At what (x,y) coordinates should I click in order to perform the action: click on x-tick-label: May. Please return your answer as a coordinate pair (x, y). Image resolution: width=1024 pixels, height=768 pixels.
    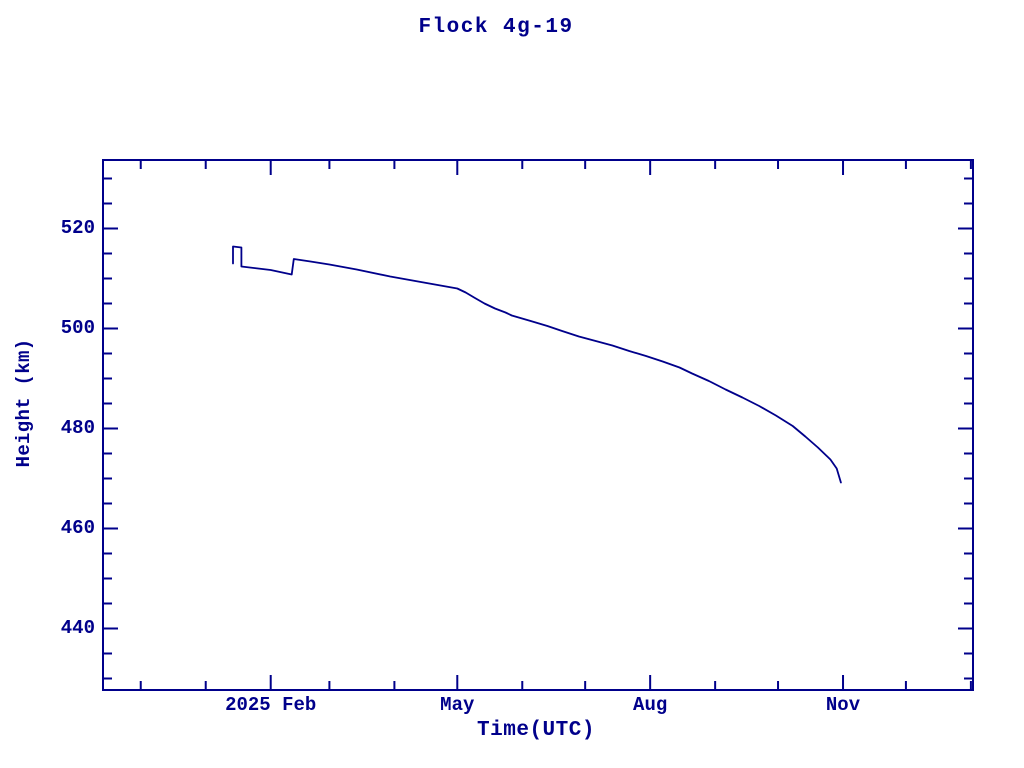
    Looking at the image, I should click on (457, 705).